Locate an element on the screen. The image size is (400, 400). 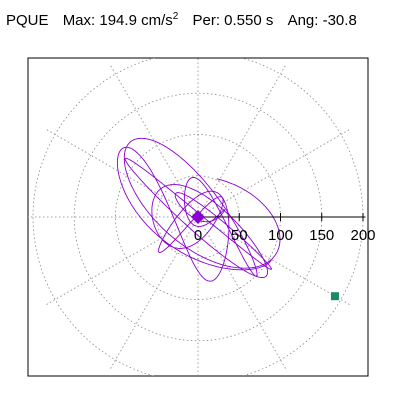
max-value: 194.9 cm/s2 is located at coordinates (138, 19).